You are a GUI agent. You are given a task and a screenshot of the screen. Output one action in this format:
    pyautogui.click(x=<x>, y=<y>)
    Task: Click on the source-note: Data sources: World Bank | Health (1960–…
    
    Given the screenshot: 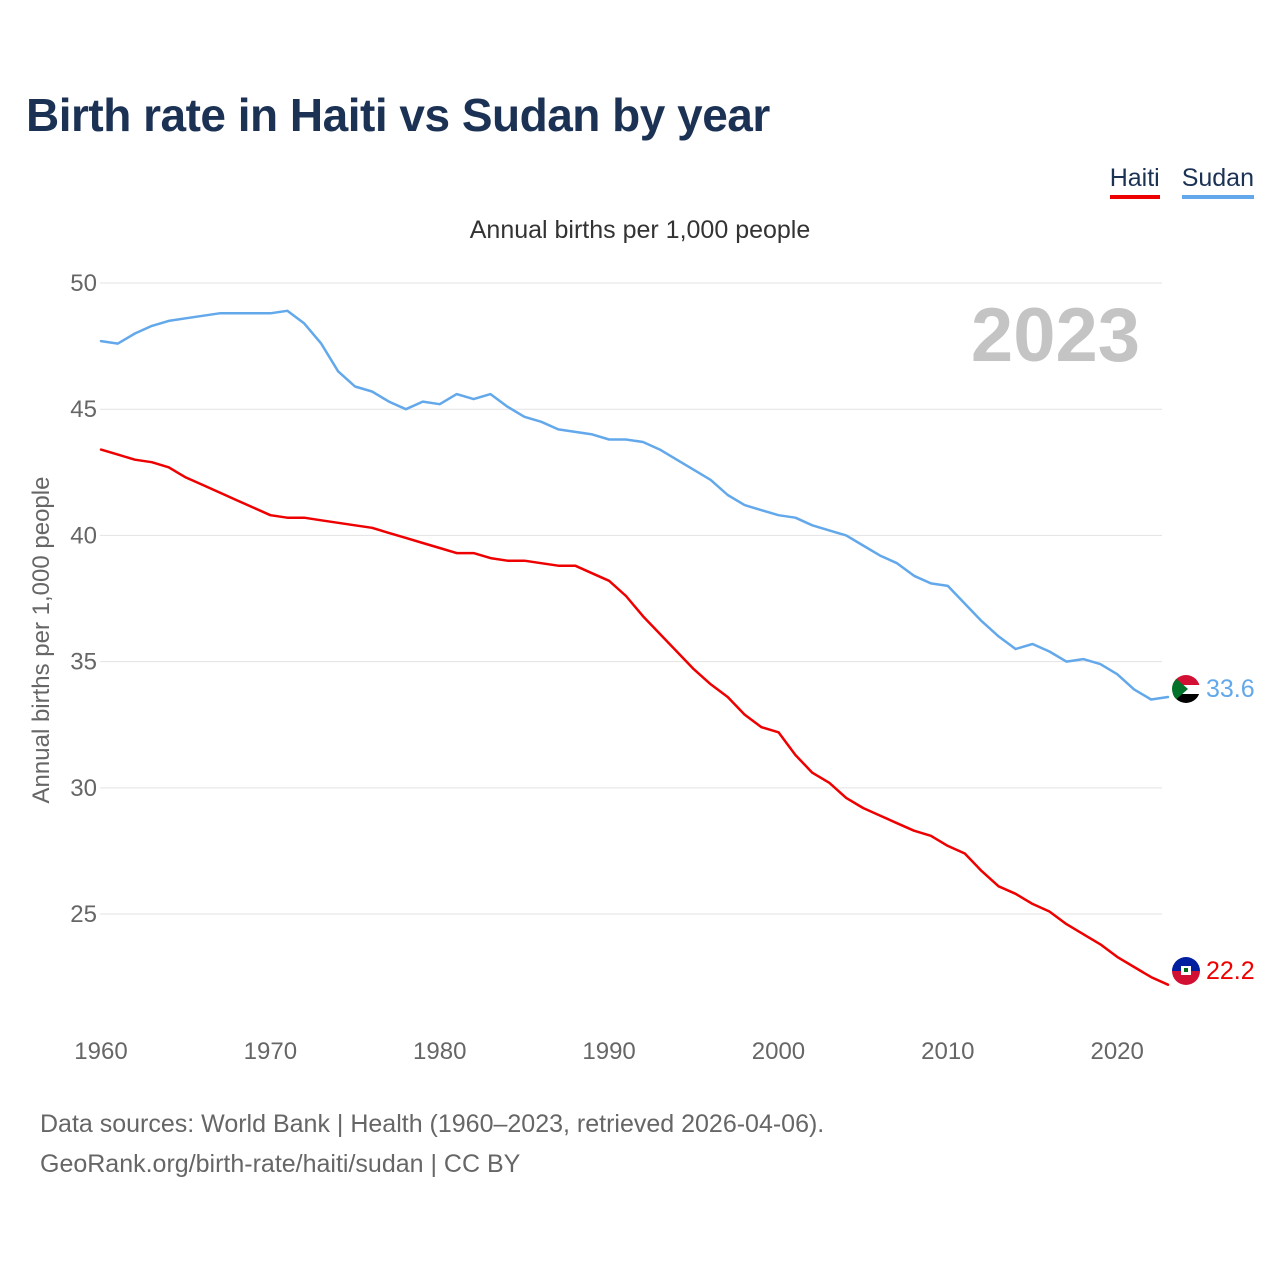 What is the action you would take?
    pyautogui.click(x=432, y=1144)
    